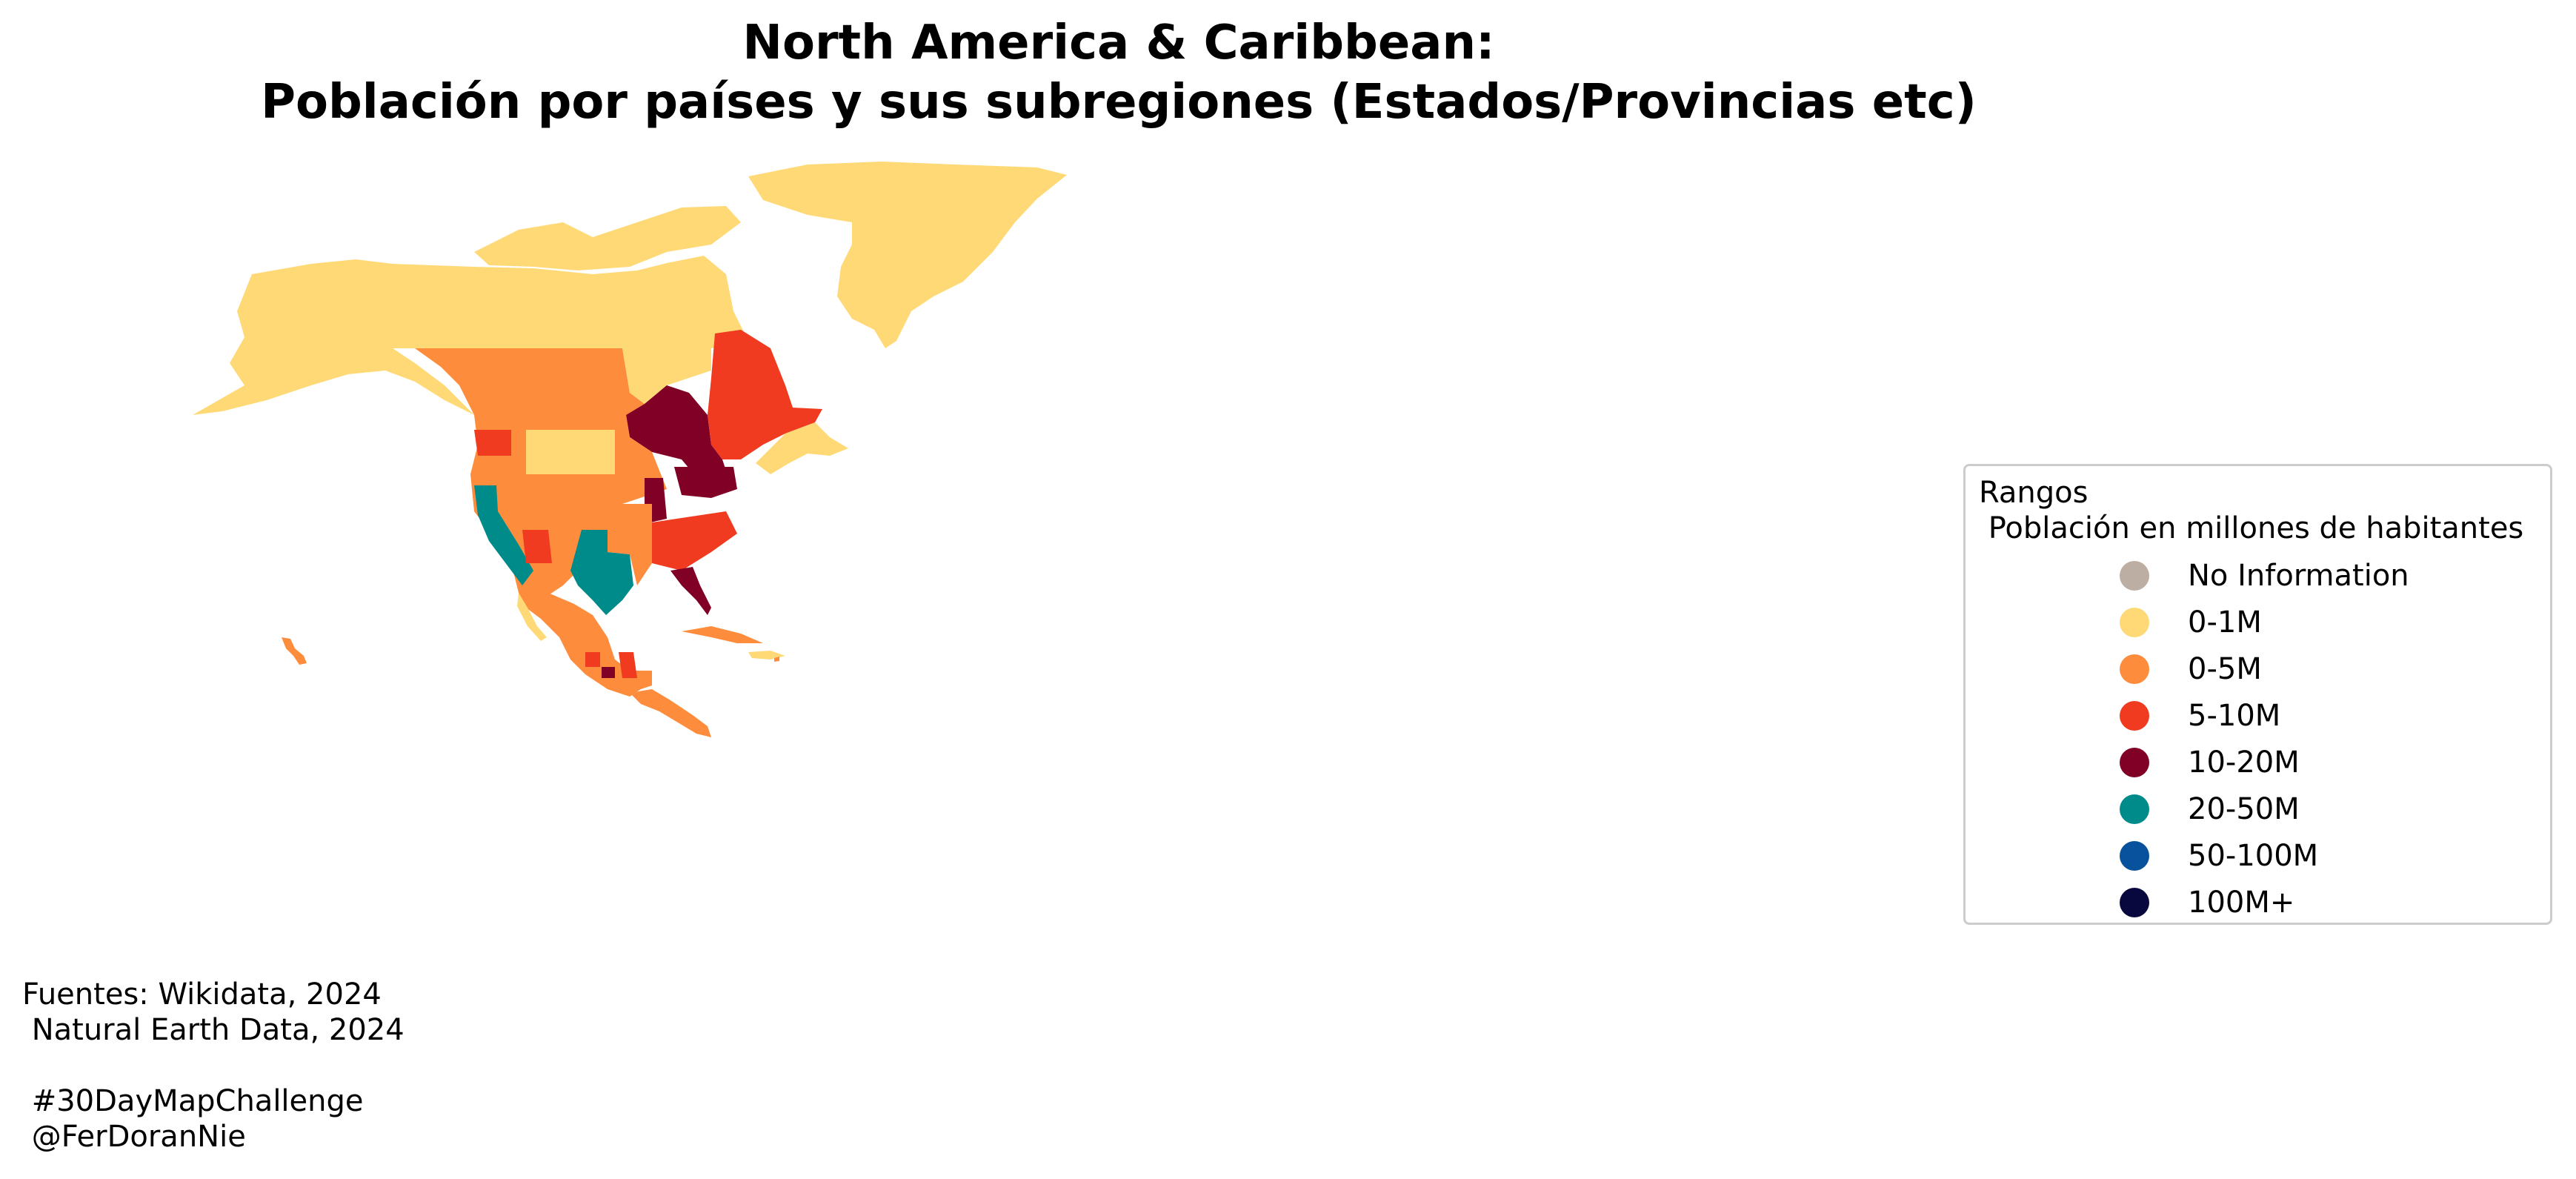 The width and height of the screenshot is (2576, 1179). What do you see at coordinates (694, 541) in the screenshot?
I see `region-southeast` at bounding box center [694, 541].